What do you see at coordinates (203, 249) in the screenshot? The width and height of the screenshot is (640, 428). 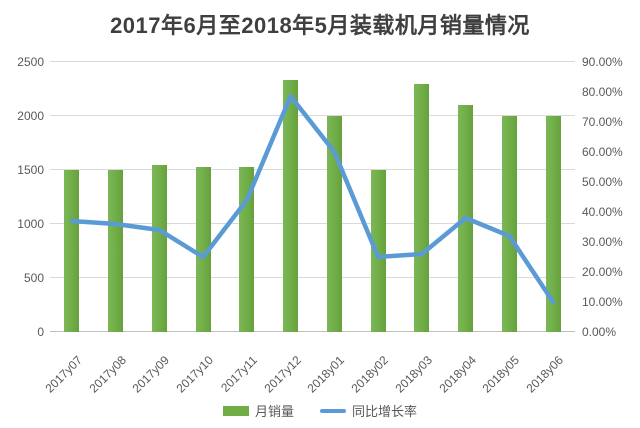 I see `bar-2017y10` at bounding box center [203, 249].